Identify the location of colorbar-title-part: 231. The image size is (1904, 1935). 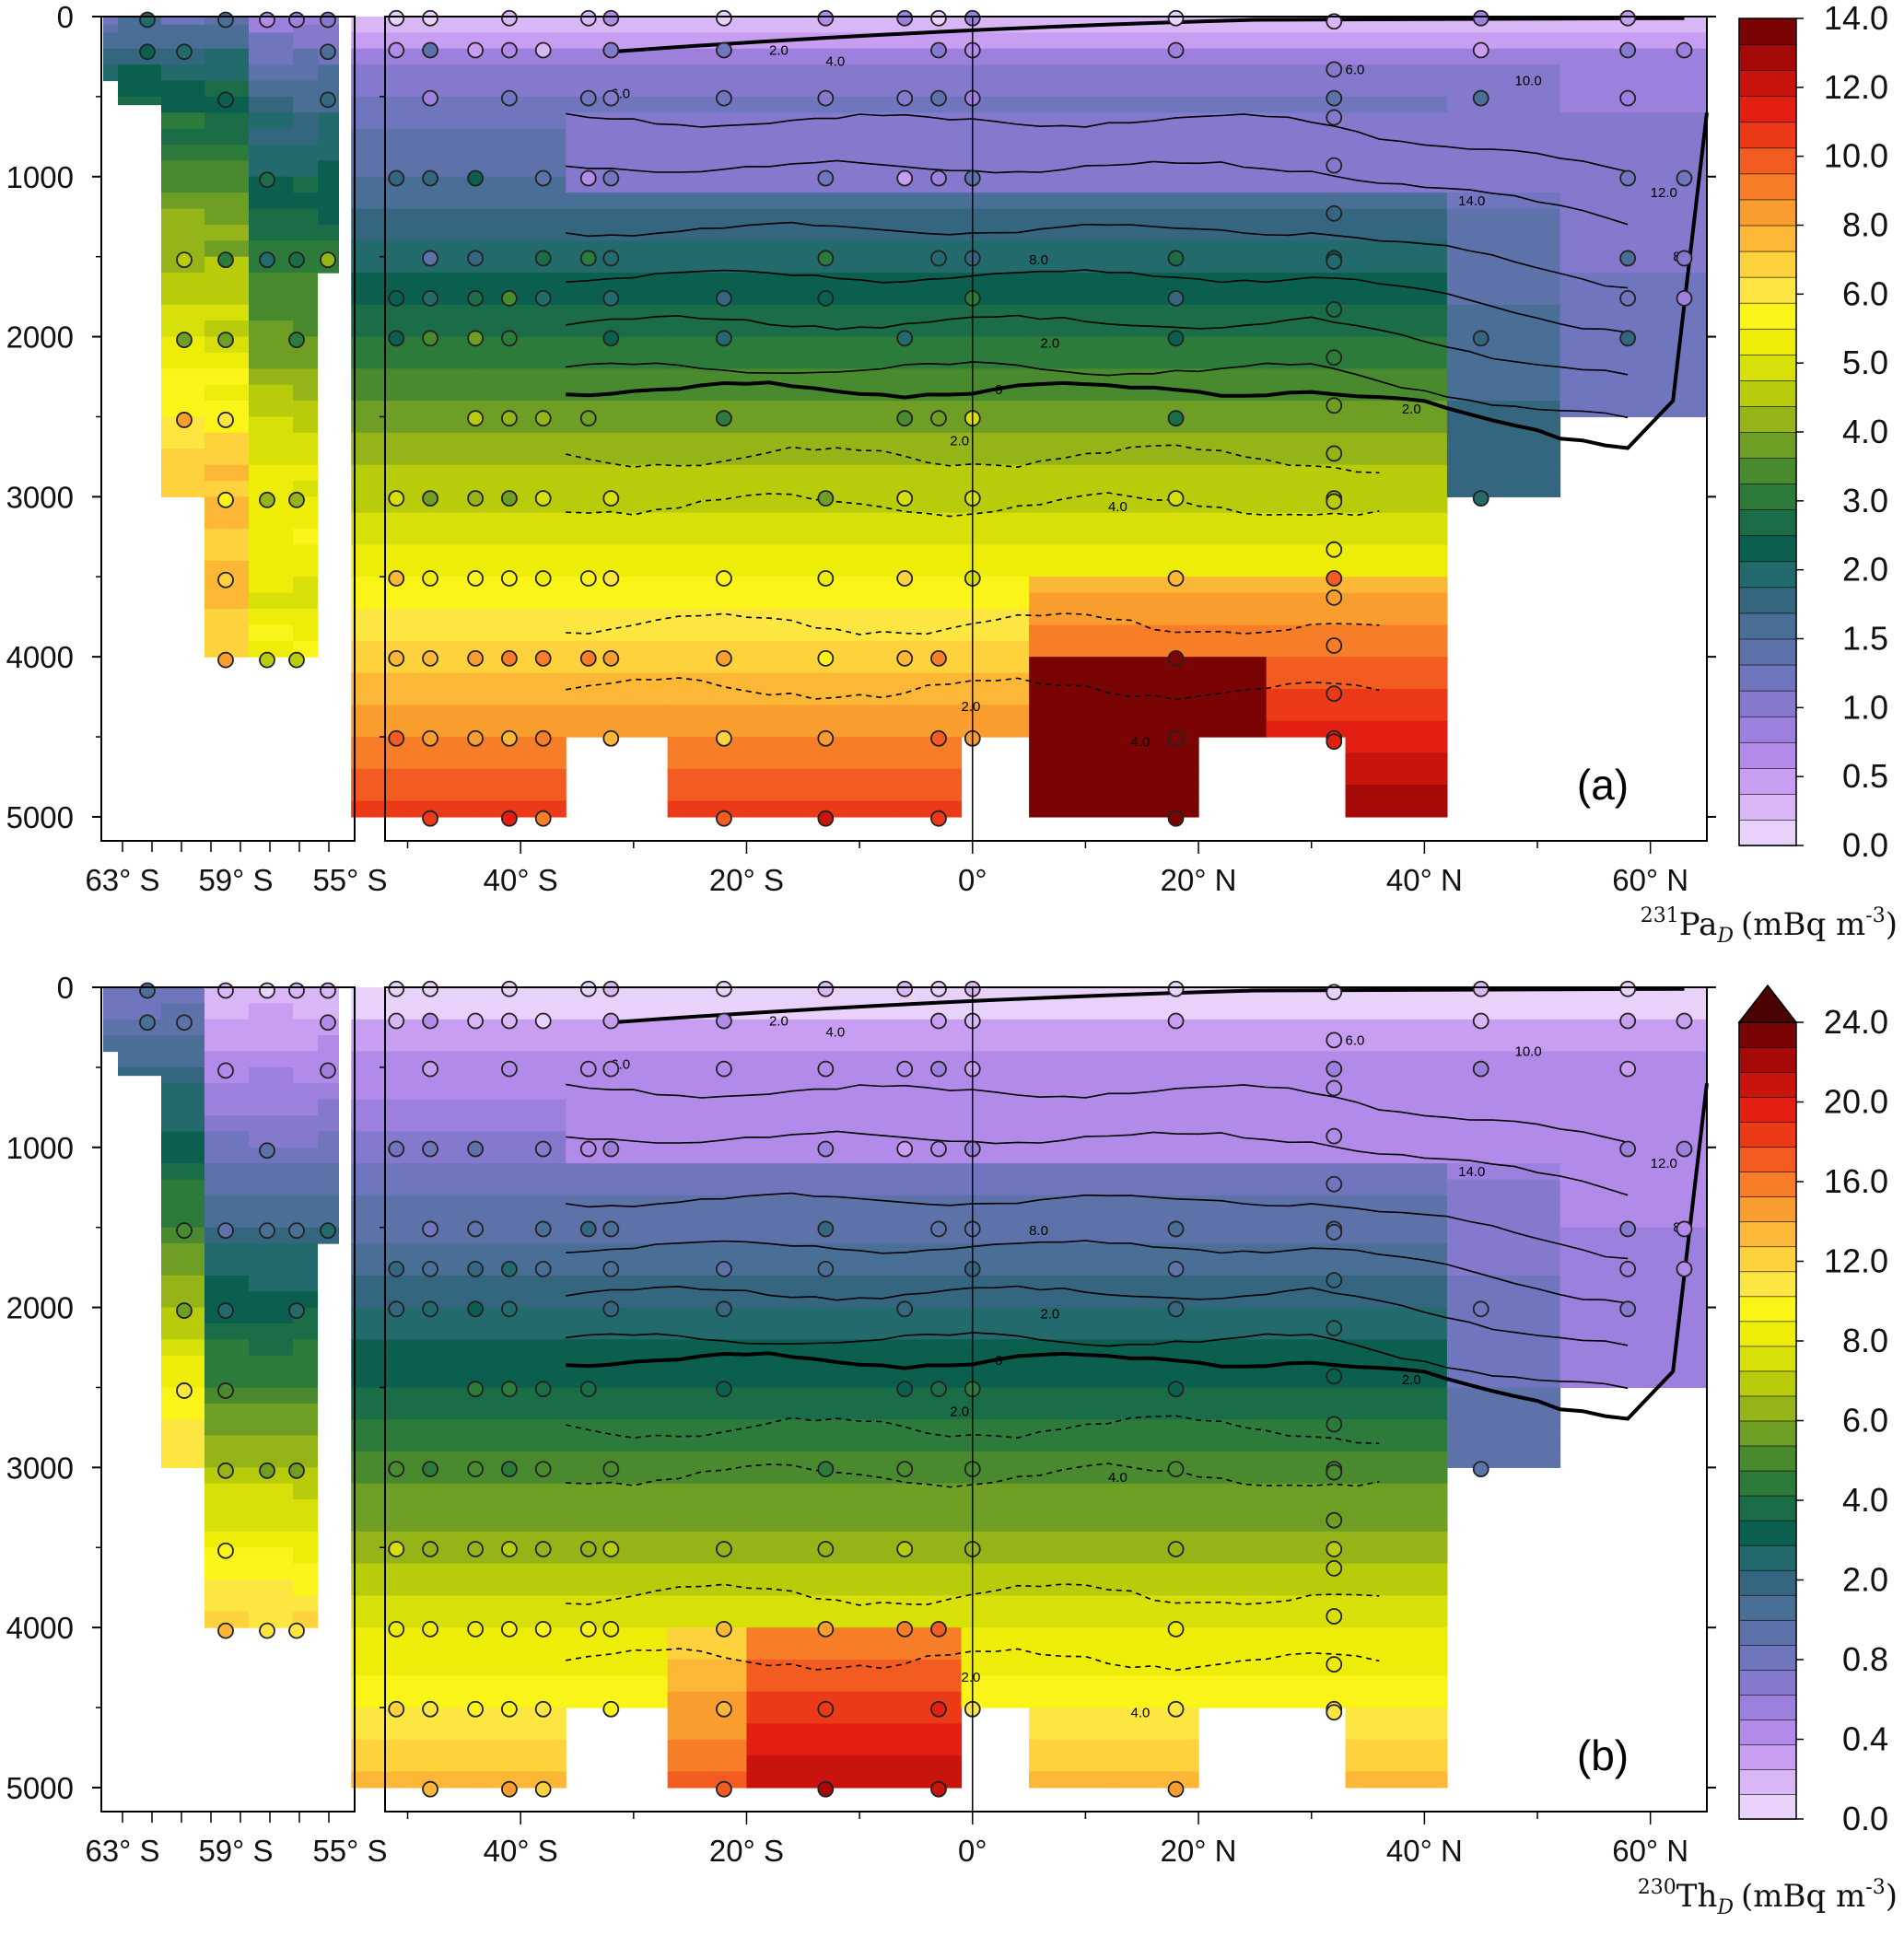
(1660, 915).